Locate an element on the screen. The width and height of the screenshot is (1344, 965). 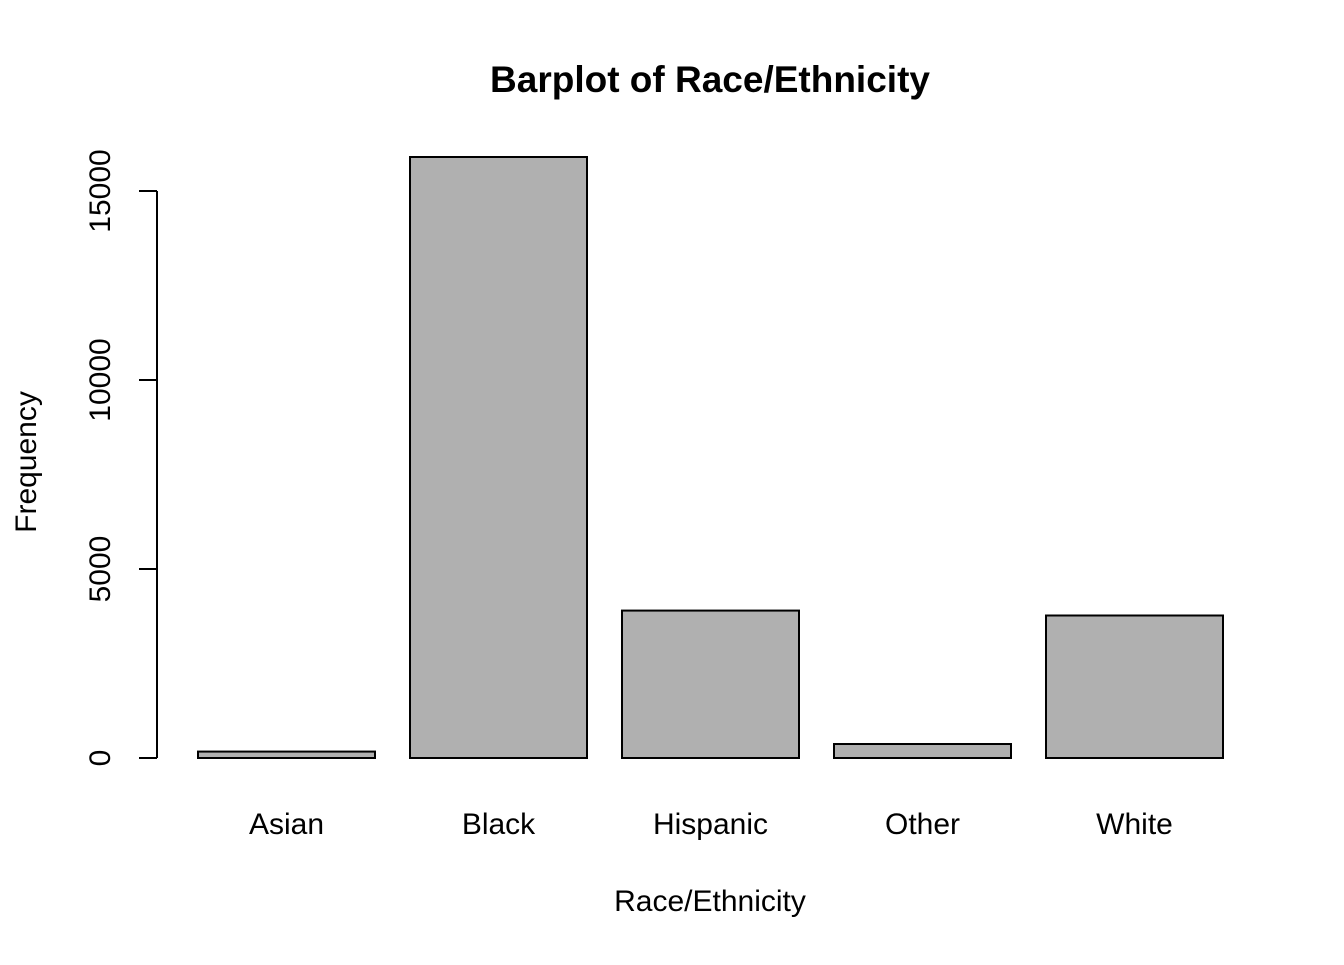
x-tick-label: White is located at coordinates (1134, 824).